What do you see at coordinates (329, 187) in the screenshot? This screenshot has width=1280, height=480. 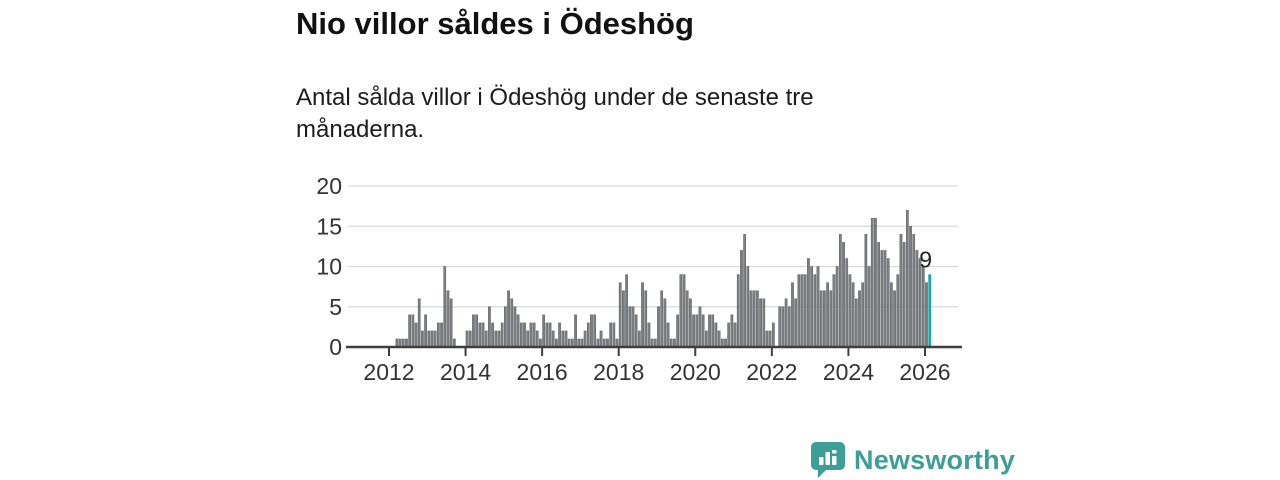 I see `y-axis-tick-label: 20` at bounding box center [329, 187].